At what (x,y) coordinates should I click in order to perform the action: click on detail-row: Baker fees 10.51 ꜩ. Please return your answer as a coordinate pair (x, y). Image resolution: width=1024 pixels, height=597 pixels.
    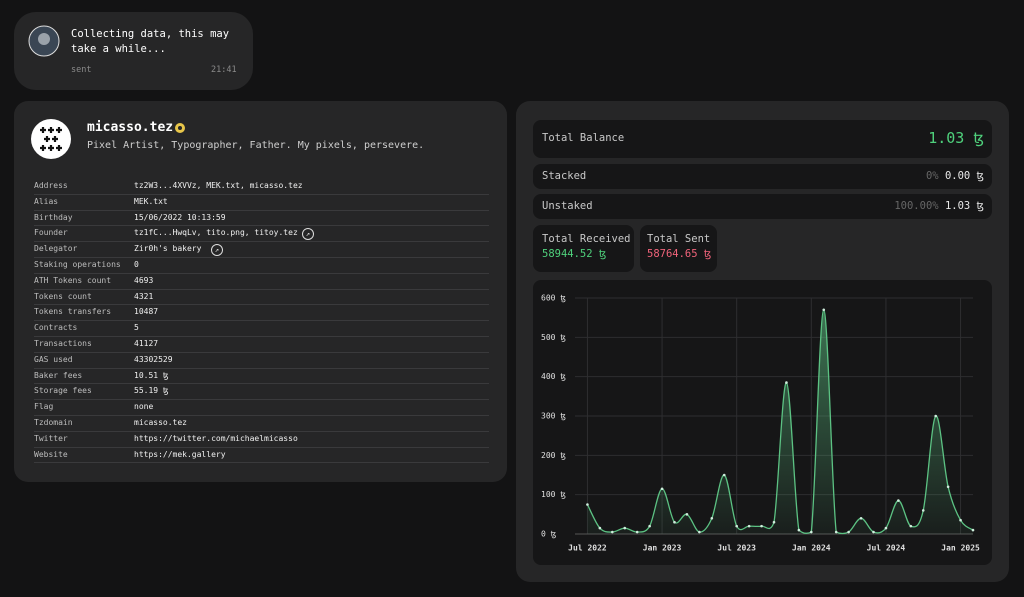
    Looking at the image, I should click on (261, 376).